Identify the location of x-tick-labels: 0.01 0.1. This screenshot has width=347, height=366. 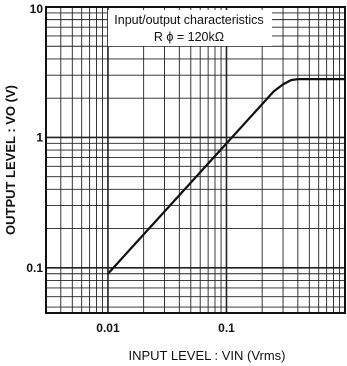
(165, 328).